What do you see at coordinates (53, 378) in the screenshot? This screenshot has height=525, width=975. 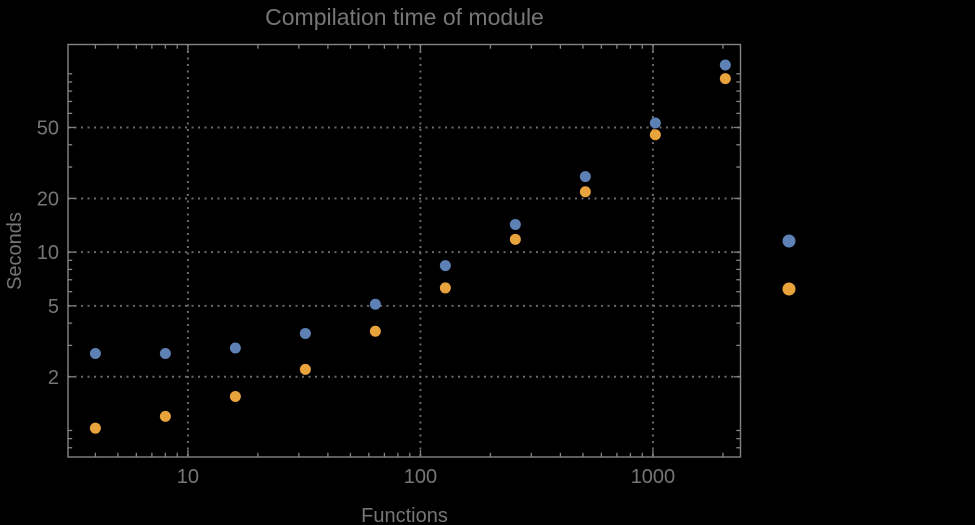 I see `y-tick-label: 2` at bounding box center [53, 378].